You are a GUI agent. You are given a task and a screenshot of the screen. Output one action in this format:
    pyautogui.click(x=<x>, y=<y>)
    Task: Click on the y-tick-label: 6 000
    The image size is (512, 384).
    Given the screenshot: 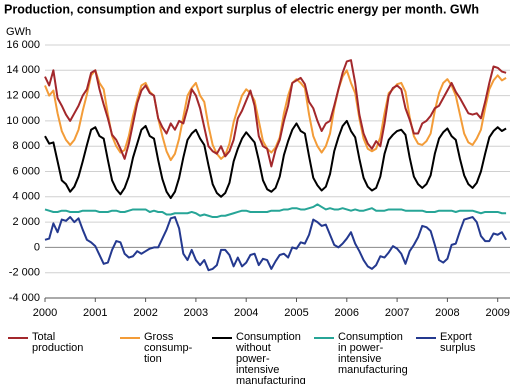 What is the action you would take?
    pyautogui.click(x=26, y=171)
    